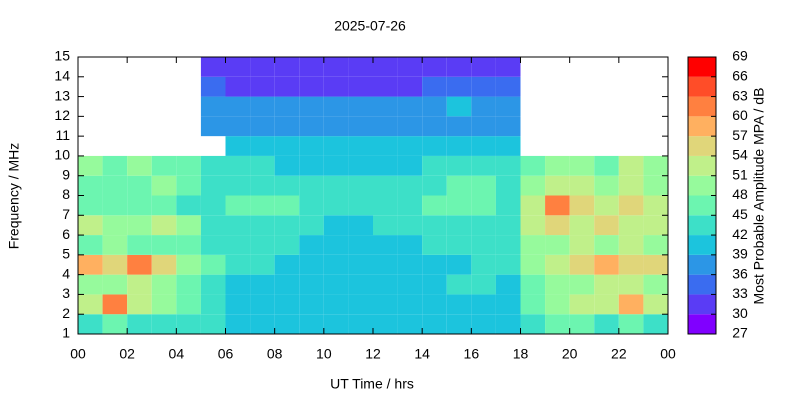  I want to click on y-tick-label: 1, so click(66, 333).